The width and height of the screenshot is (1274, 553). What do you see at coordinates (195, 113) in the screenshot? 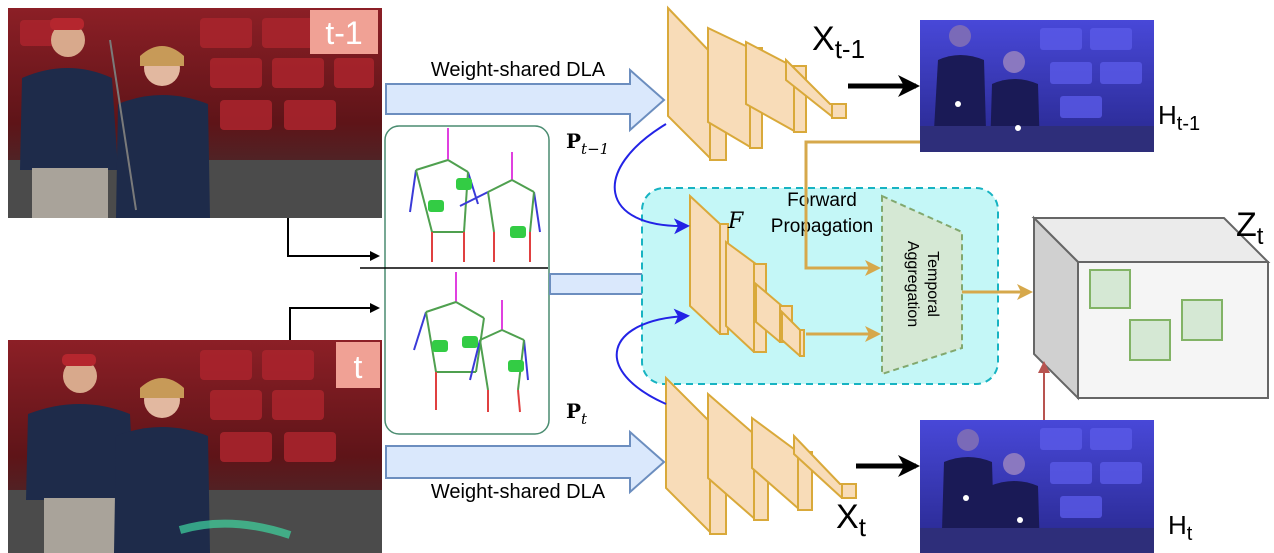
I see `input-frame-prev: t-1` at bounding box center [195, 113].